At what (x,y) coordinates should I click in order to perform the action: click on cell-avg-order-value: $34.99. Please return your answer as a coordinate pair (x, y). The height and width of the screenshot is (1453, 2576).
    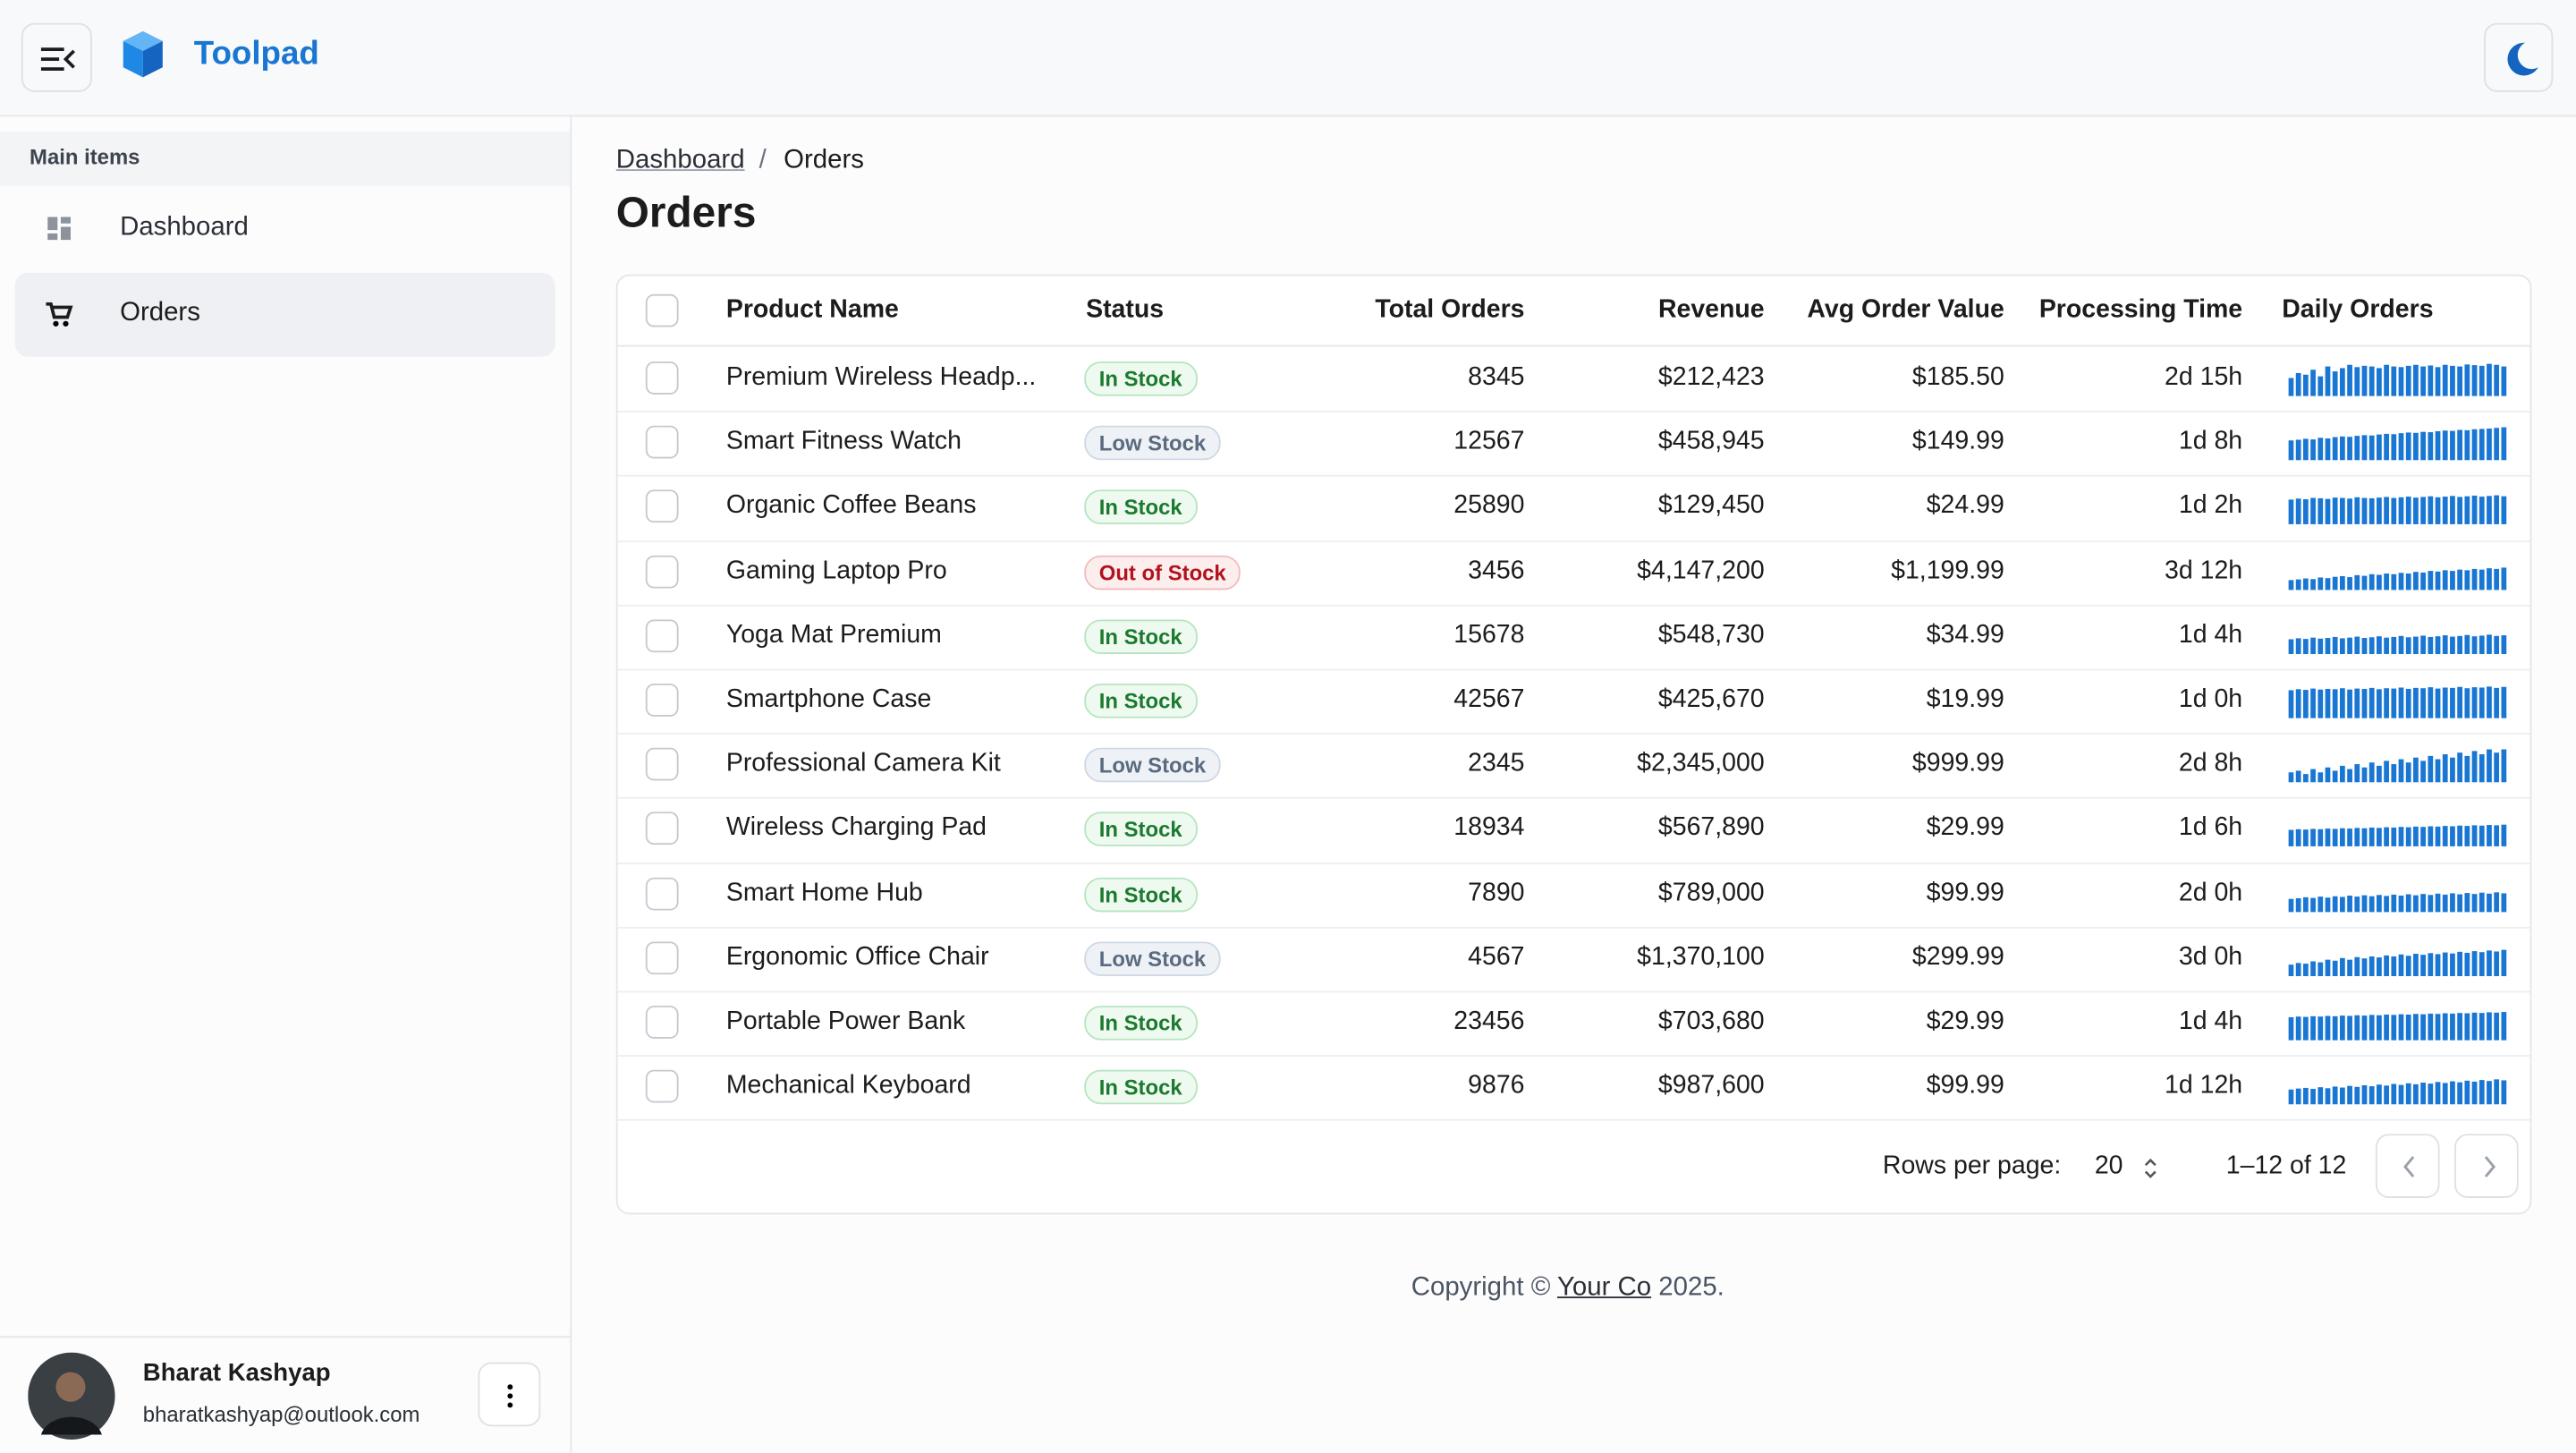
    Looking at the image, I should click on (1965, 635).